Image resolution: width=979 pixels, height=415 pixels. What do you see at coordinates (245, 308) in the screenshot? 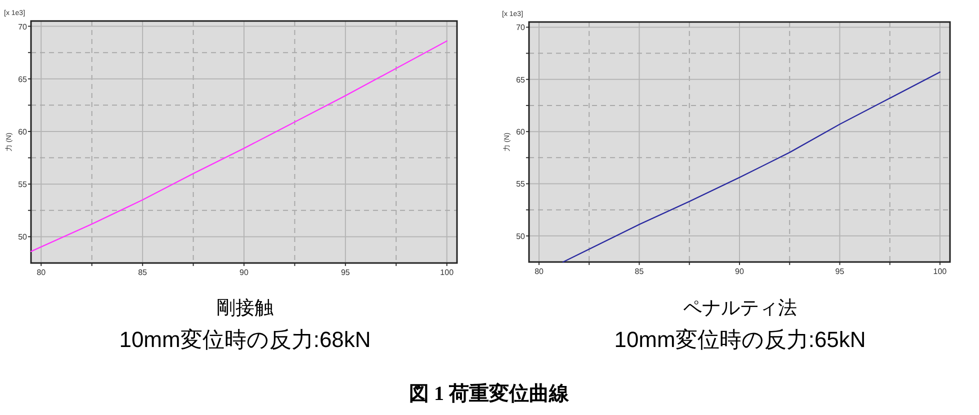
I see `text: 剛接触` at bounding box center [245, 308].